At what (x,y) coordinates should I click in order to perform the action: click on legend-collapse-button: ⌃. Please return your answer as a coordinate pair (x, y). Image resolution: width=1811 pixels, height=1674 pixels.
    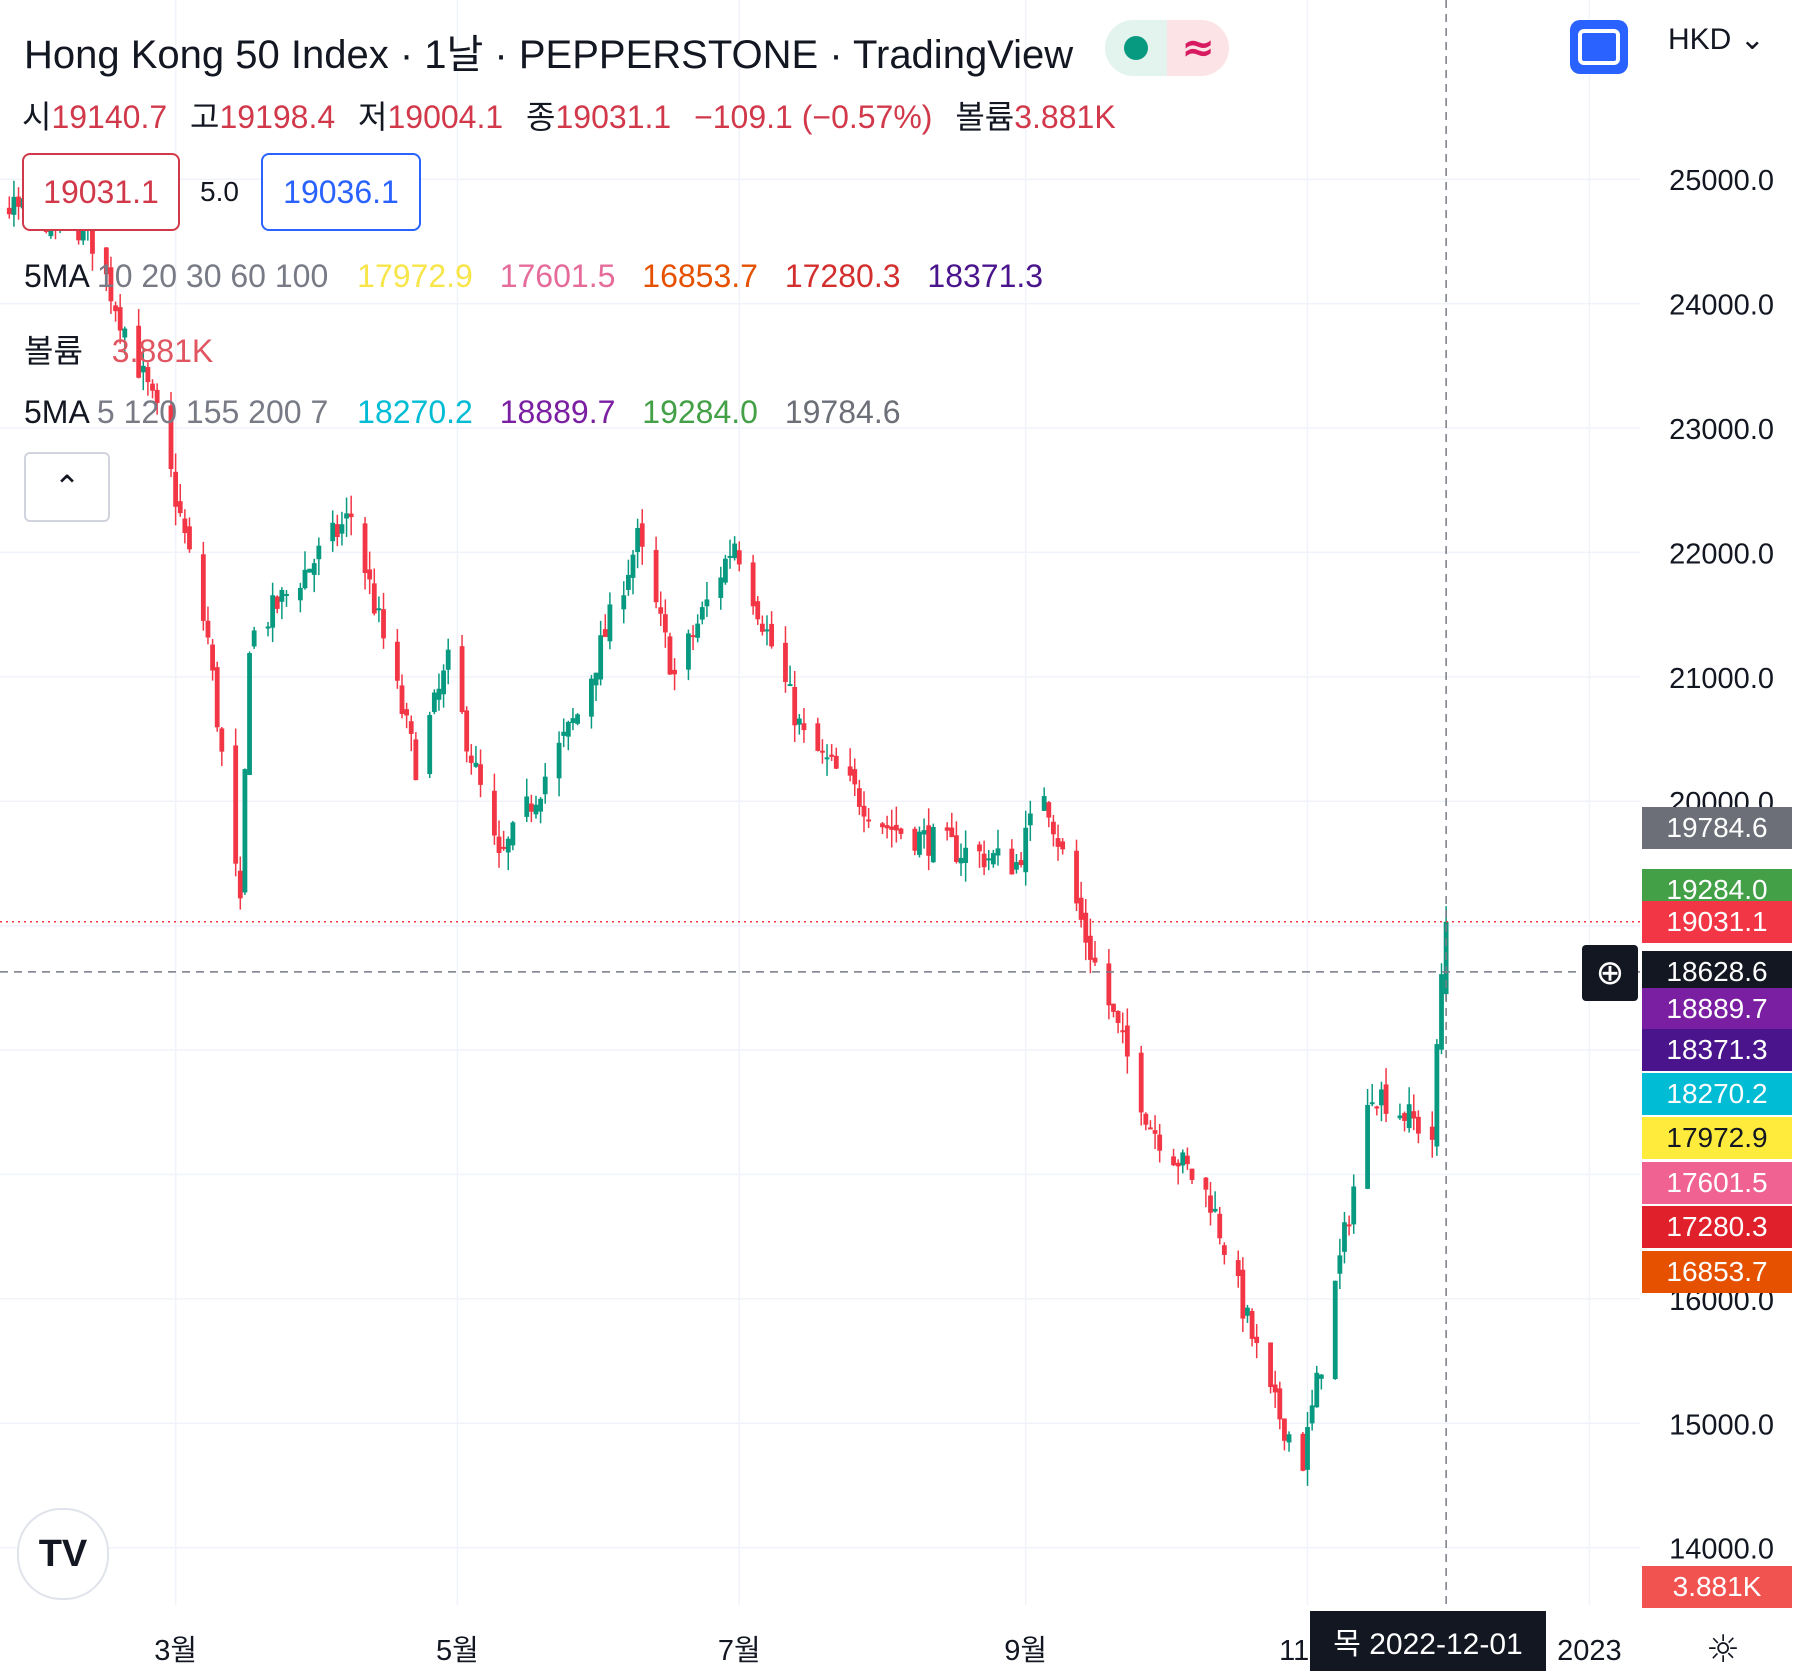
    Looking at the image, I should click on (67, 487).